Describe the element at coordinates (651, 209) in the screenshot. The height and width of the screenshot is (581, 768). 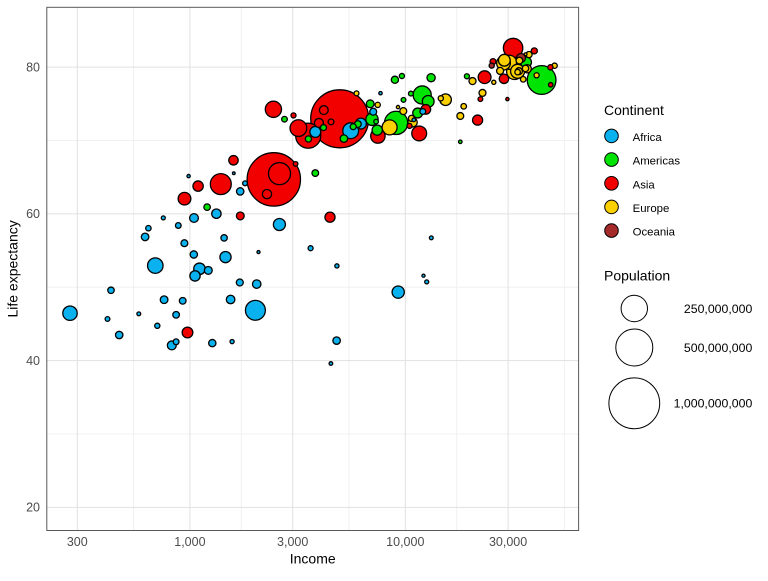
I see `svg-text: Europe` at that location.